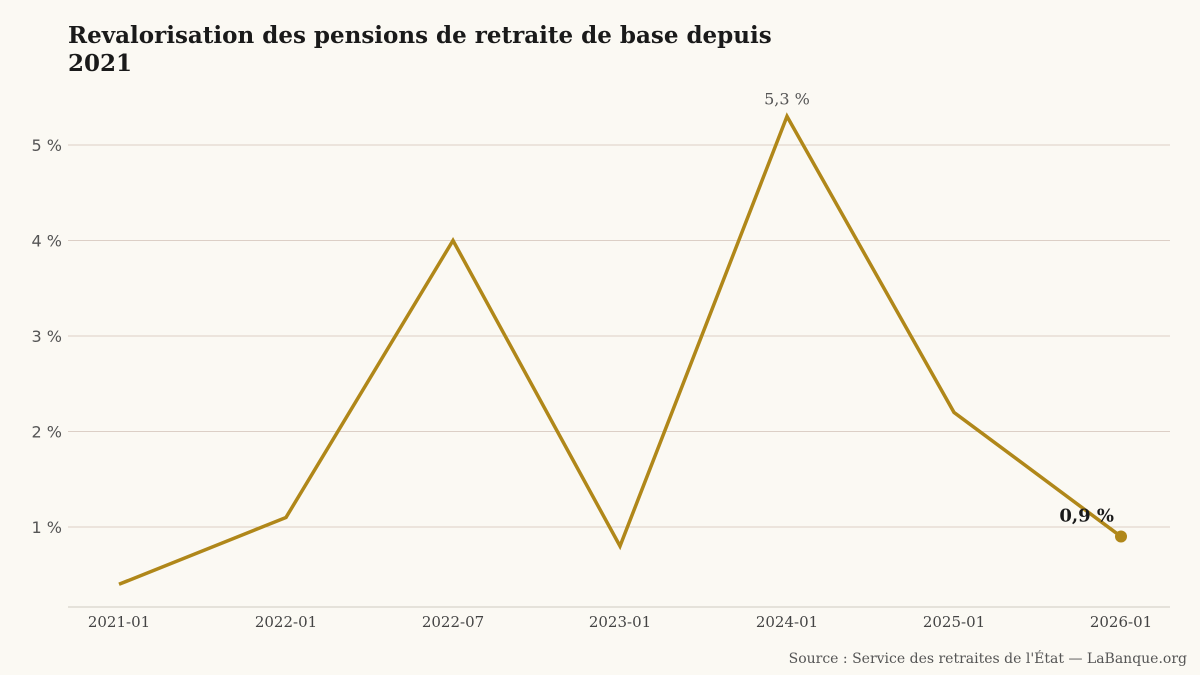 The height and width of the screenshot is (675, 1200). I want to click on y-tick-label: 5 %, so click(47, 145).